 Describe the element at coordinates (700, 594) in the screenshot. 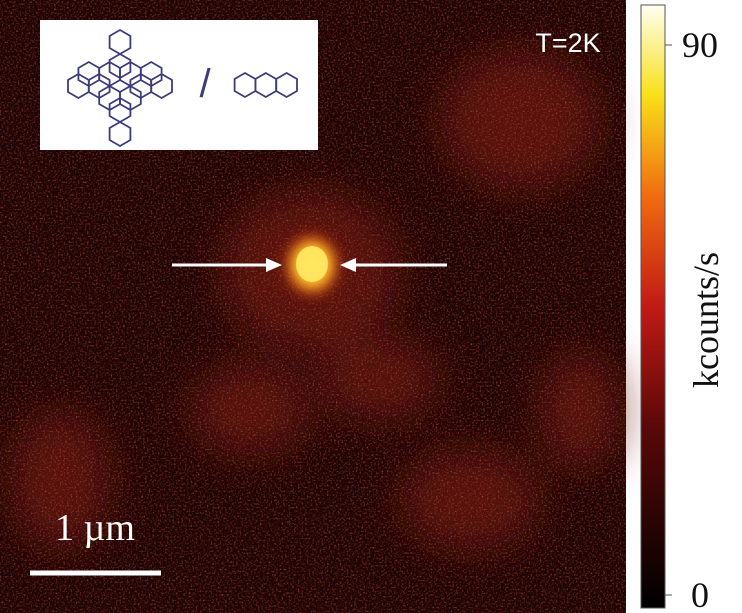

I see `colorbar-tick-label: 0` at that location.